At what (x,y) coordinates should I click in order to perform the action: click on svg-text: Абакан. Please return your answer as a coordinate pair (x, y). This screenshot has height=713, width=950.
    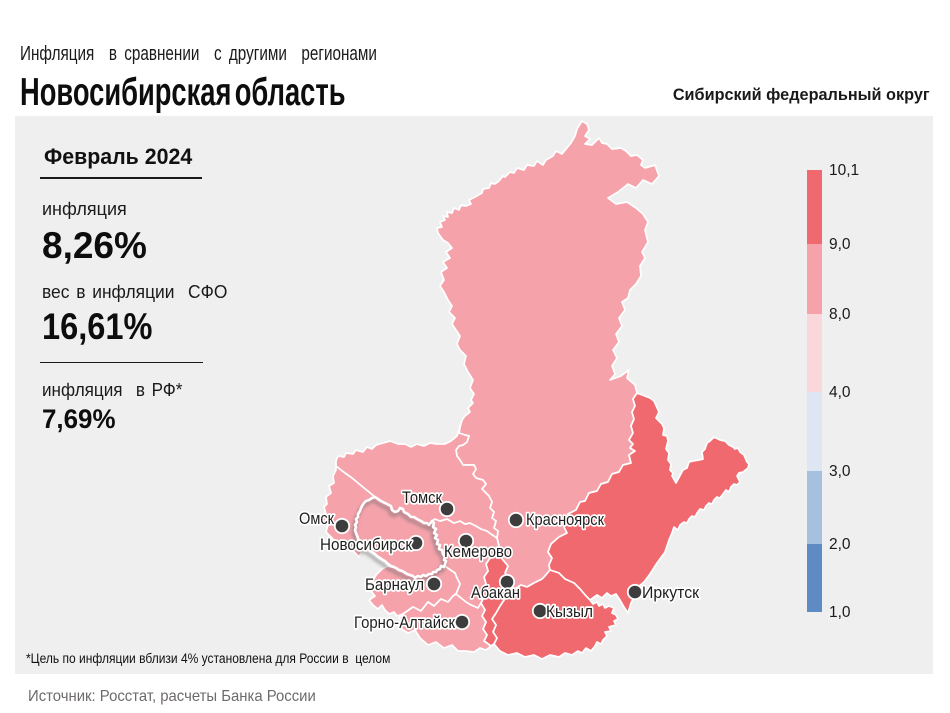
    Looking at the image, I should click on (495, 593).